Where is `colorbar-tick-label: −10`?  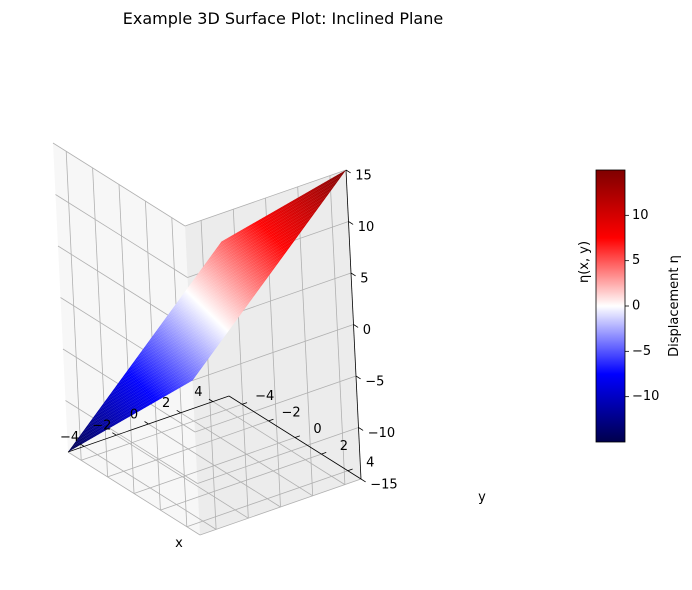 colorbar-tick-label: −10 is located at coordinates (645, 396).